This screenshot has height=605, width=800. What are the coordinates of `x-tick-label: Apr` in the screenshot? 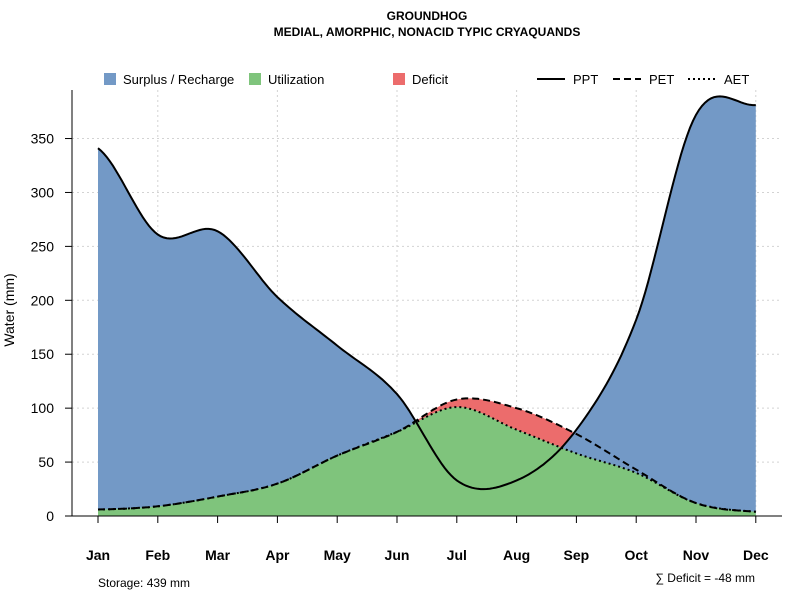 It's located at (277, 555).